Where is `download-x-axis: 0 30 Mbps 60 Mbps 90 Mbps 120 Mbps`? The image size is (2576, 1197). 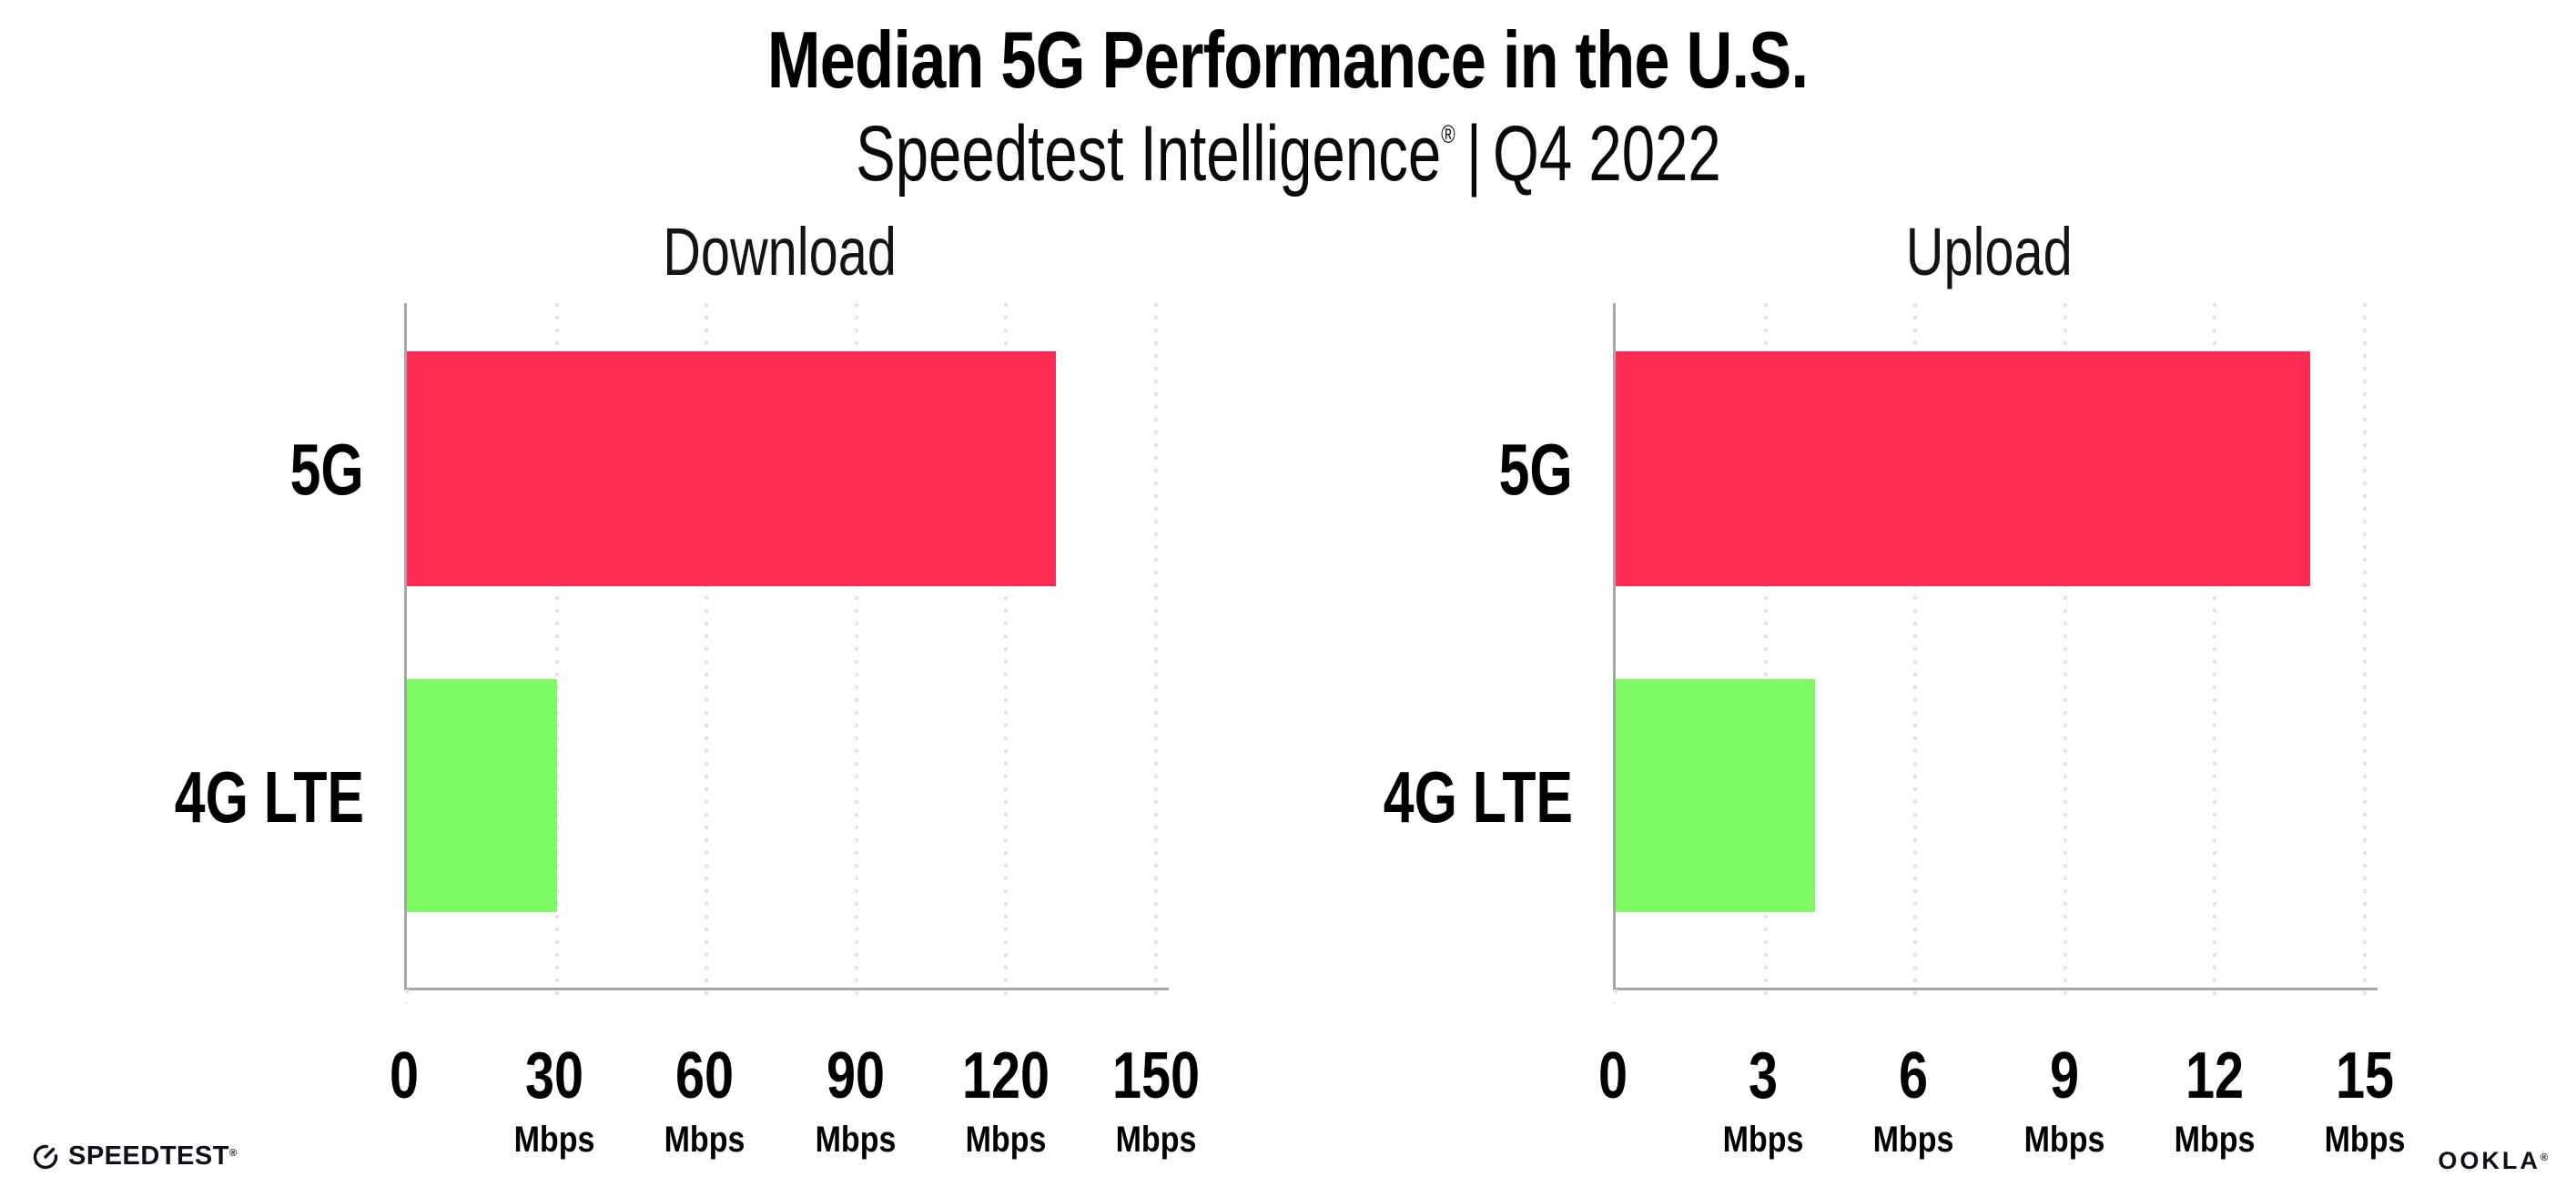
download-x-axis: 0 30 Mbps 60 Mbps 90 Mbps 120 Mbps is located at coordinates (795, 1081).